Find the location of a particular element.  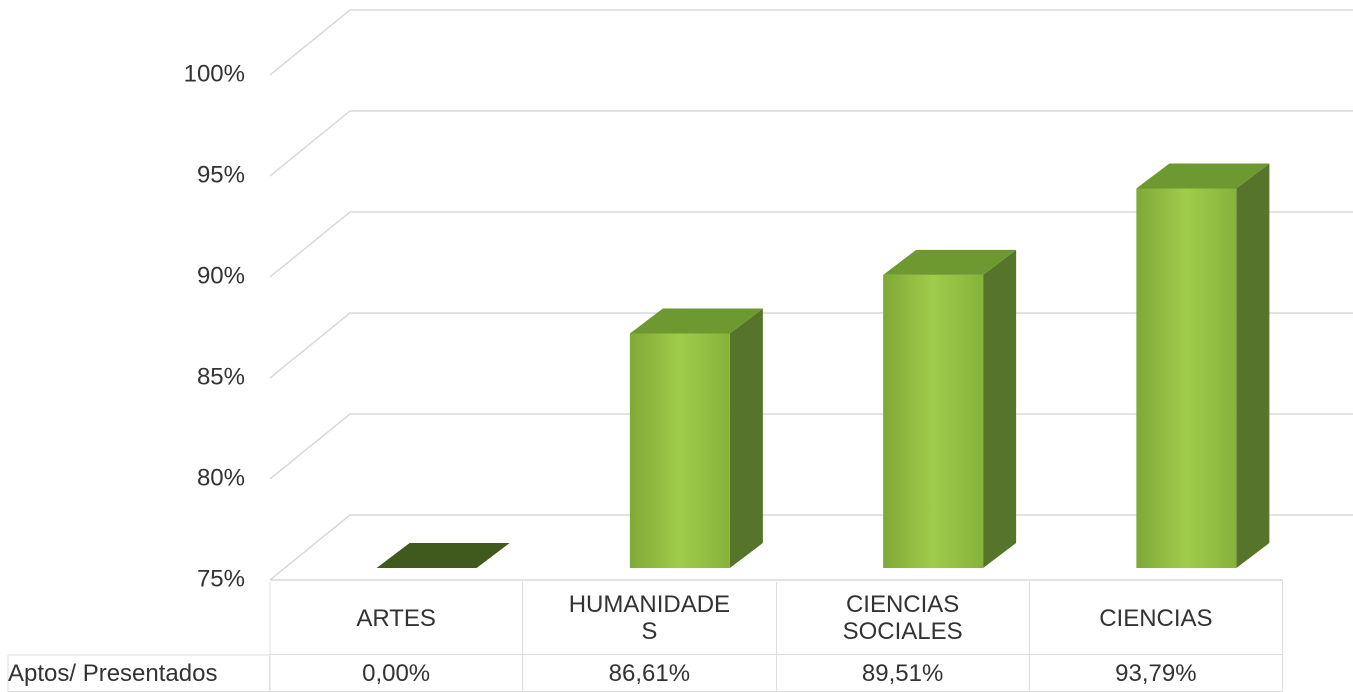

value-label: 86,61% is located at coordinates (650, 673).